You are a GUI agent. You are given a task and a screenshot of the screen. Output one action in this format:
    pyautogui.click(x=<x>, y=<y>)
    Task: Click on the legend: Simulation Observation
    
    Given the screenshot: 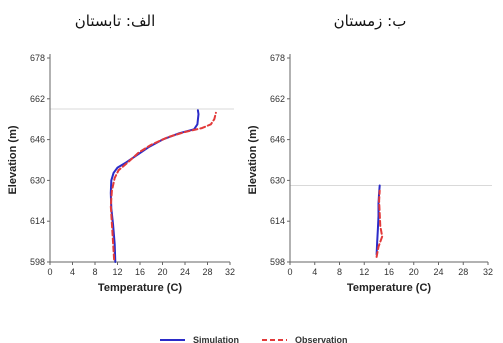 What is the action you would take?
    pyautogui.click(x=254, y=339)
    